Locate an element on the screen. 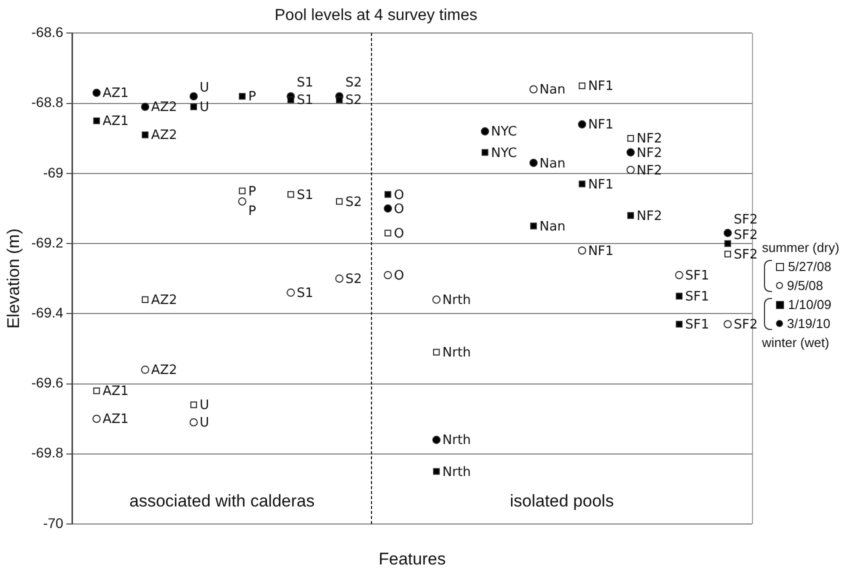 Image resolution: width=845 pixels, height=574 pixels. chart-title: Pool levels at 4 survey times is located at coordinates (376, 15).